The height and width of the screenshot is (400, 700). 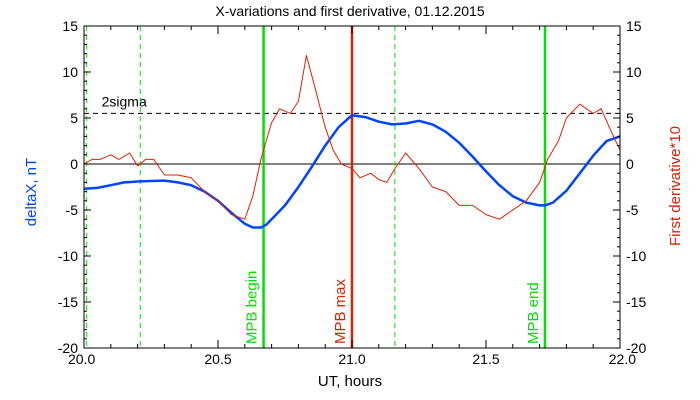 What do you see at coordinates (252, 307) in the screenshot?
I see `vertical-marker-label: MPB begin` at bounding box center [252, 307].